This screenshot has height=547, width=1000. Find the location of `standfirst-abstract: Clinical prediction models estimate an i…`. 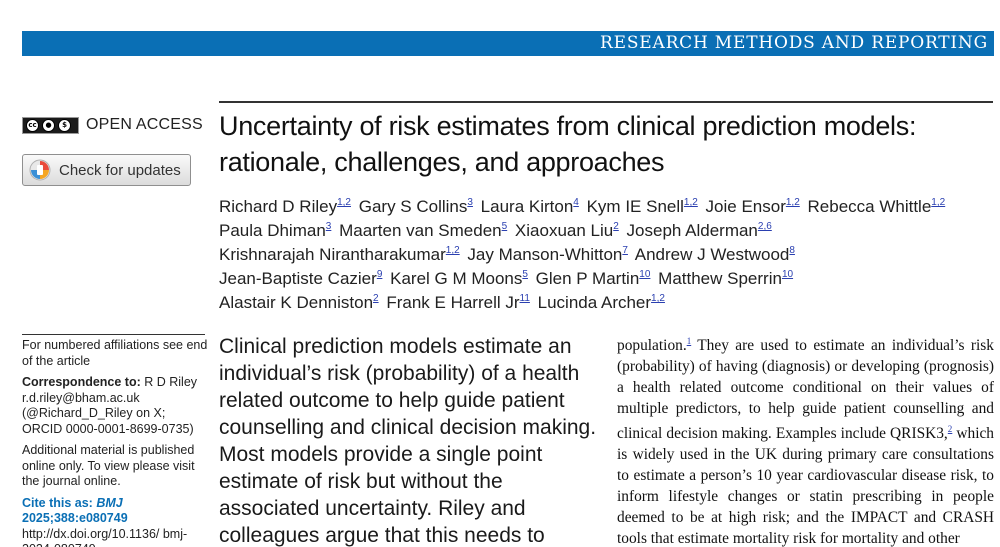

standfirst-abstract: Clinical prediction models estimate an i… is located at coordinates (408, 441).